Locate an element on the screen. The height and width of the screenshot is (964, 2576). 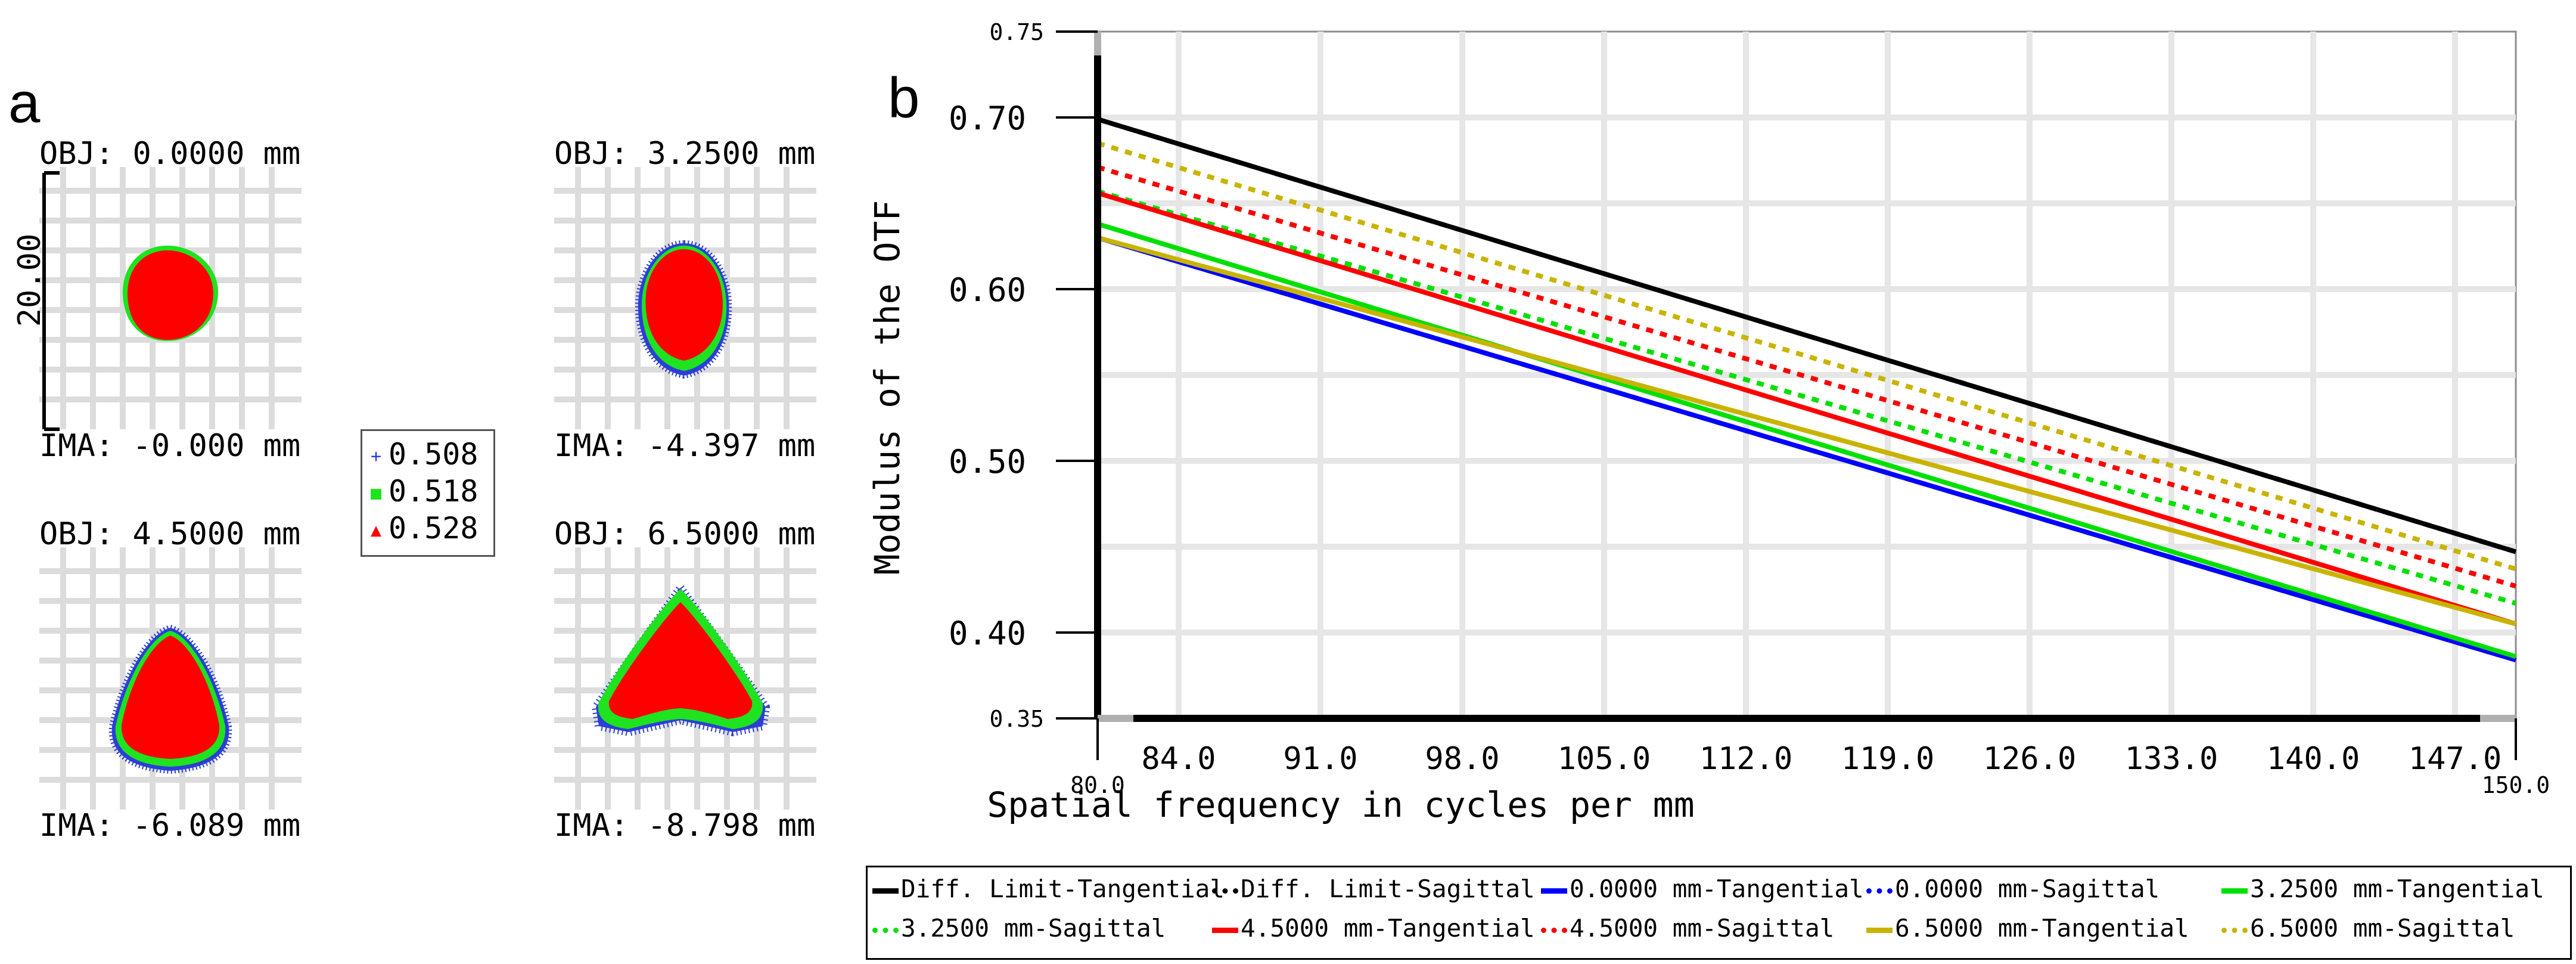
x-end-label: 80.0 is located at coordinates (1097, 785).